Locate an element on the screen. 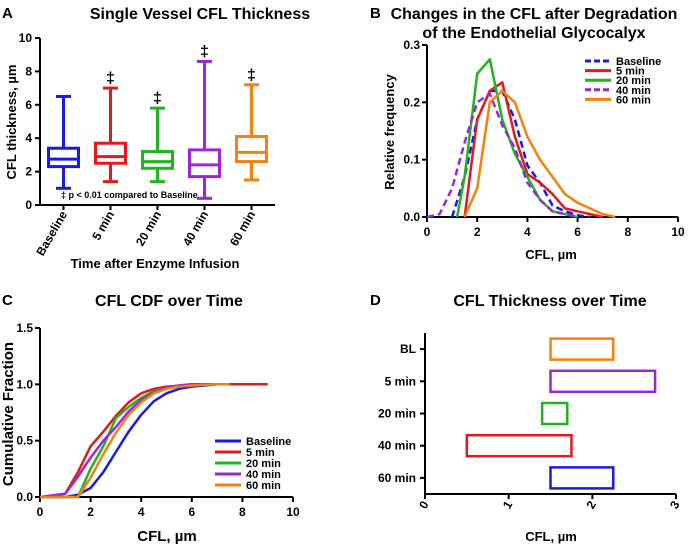 The height and width of the screenshot is (548, 698). panel-d-ytick-label-bl: BL is located at coordinates (408, 349).